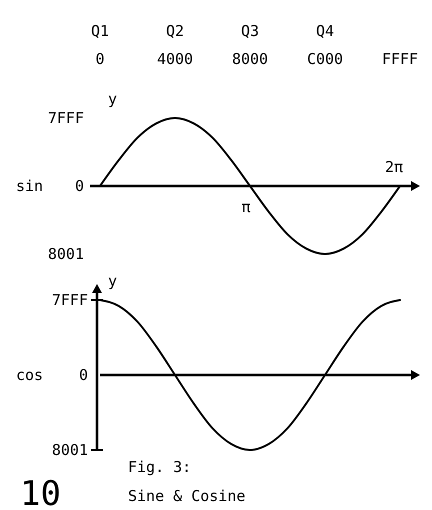 The width and height of the screenshot is (432, 510). I want to click on text: 10, so click(40, 492).